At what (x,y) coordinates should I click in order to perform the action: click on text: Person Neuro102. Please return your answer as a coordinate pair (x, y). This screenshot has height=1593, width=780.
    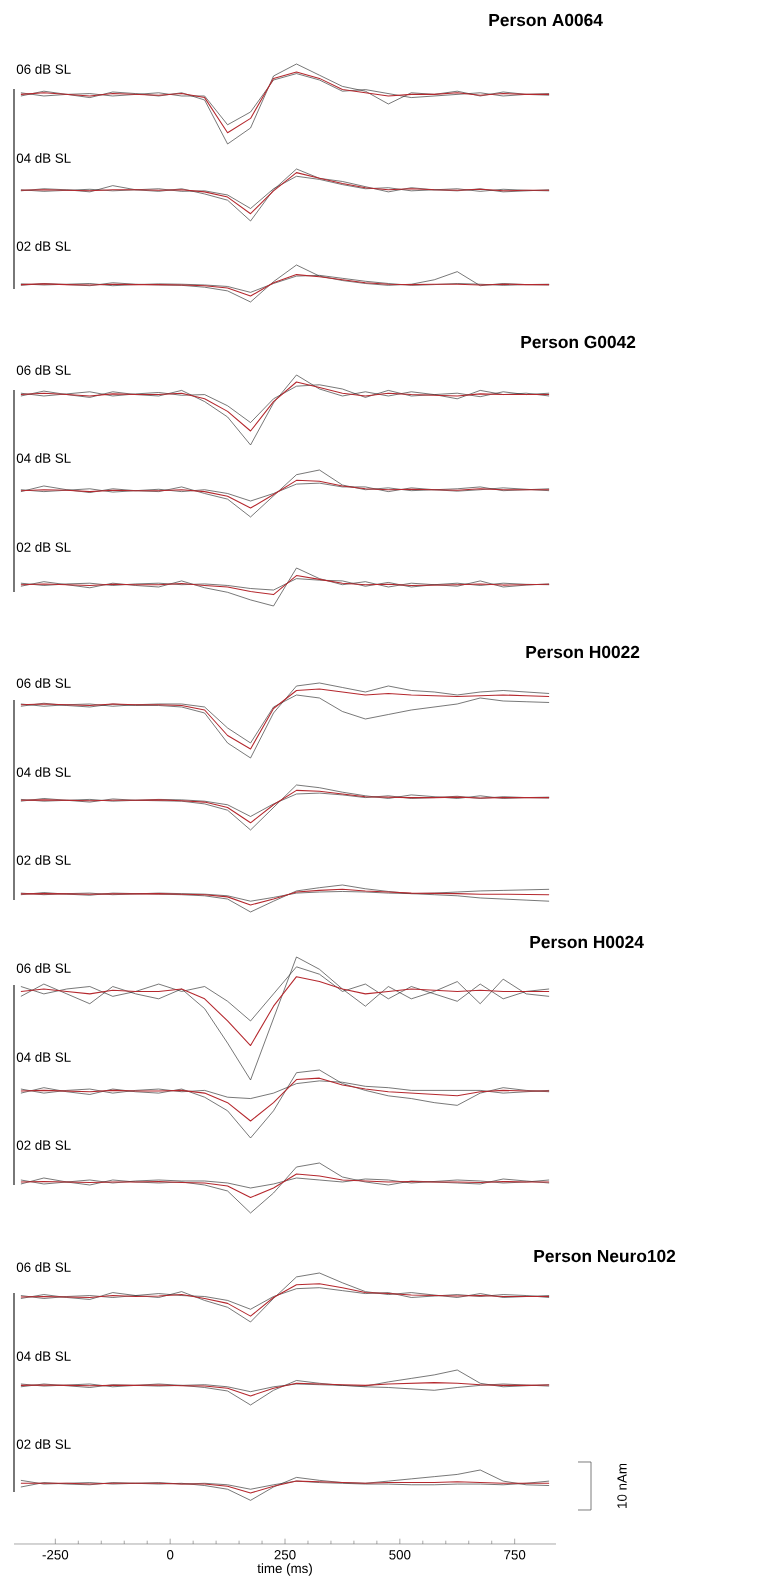
    Looking at the image, I should click on (605, 1256).